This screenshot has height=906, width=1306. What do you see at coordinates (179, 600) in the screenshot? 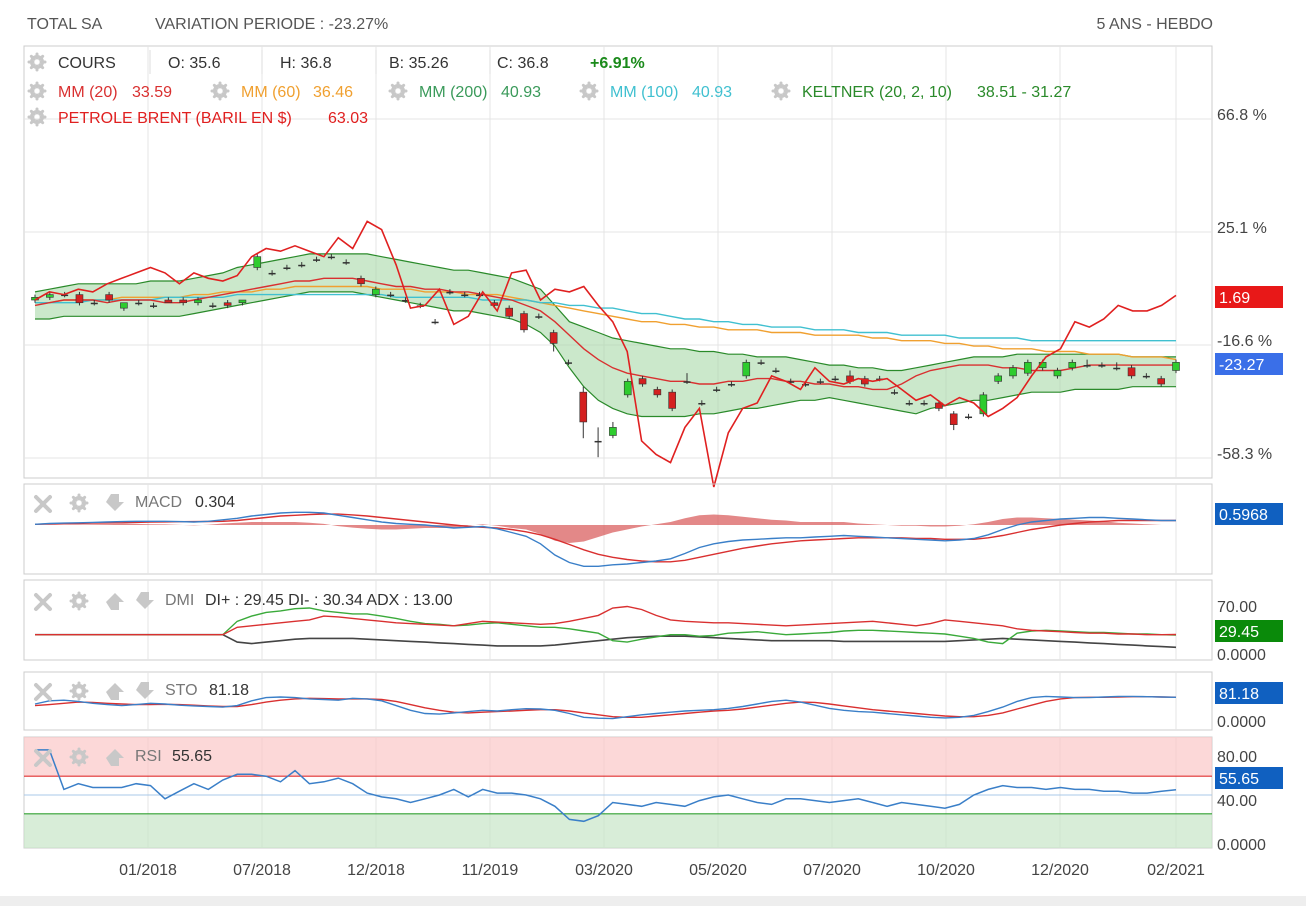
I see `dmi-label: DMI` at bounding box center [179, 600].